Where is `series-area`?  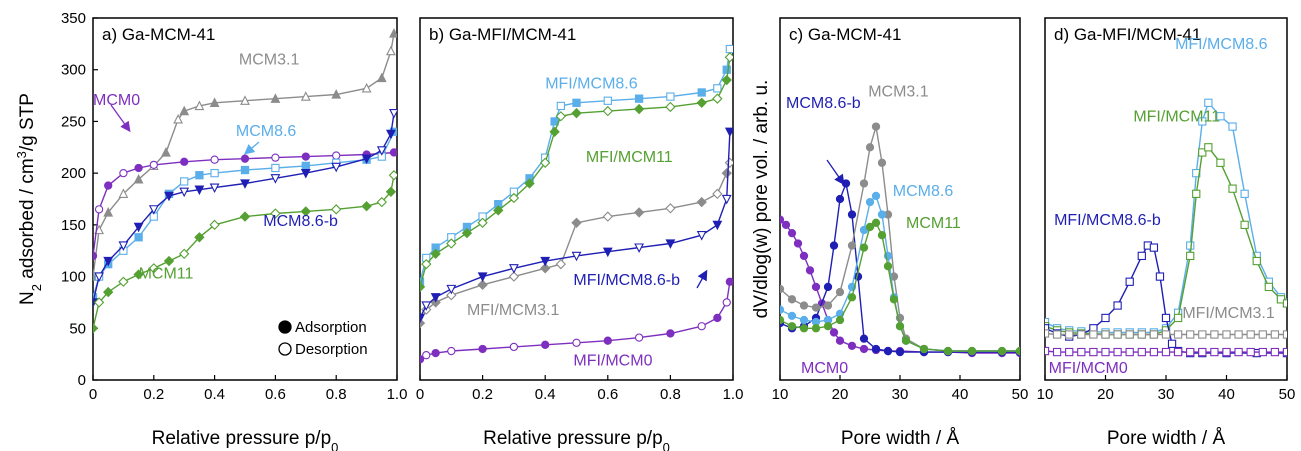 series-area is located at coordinates (900, 240).